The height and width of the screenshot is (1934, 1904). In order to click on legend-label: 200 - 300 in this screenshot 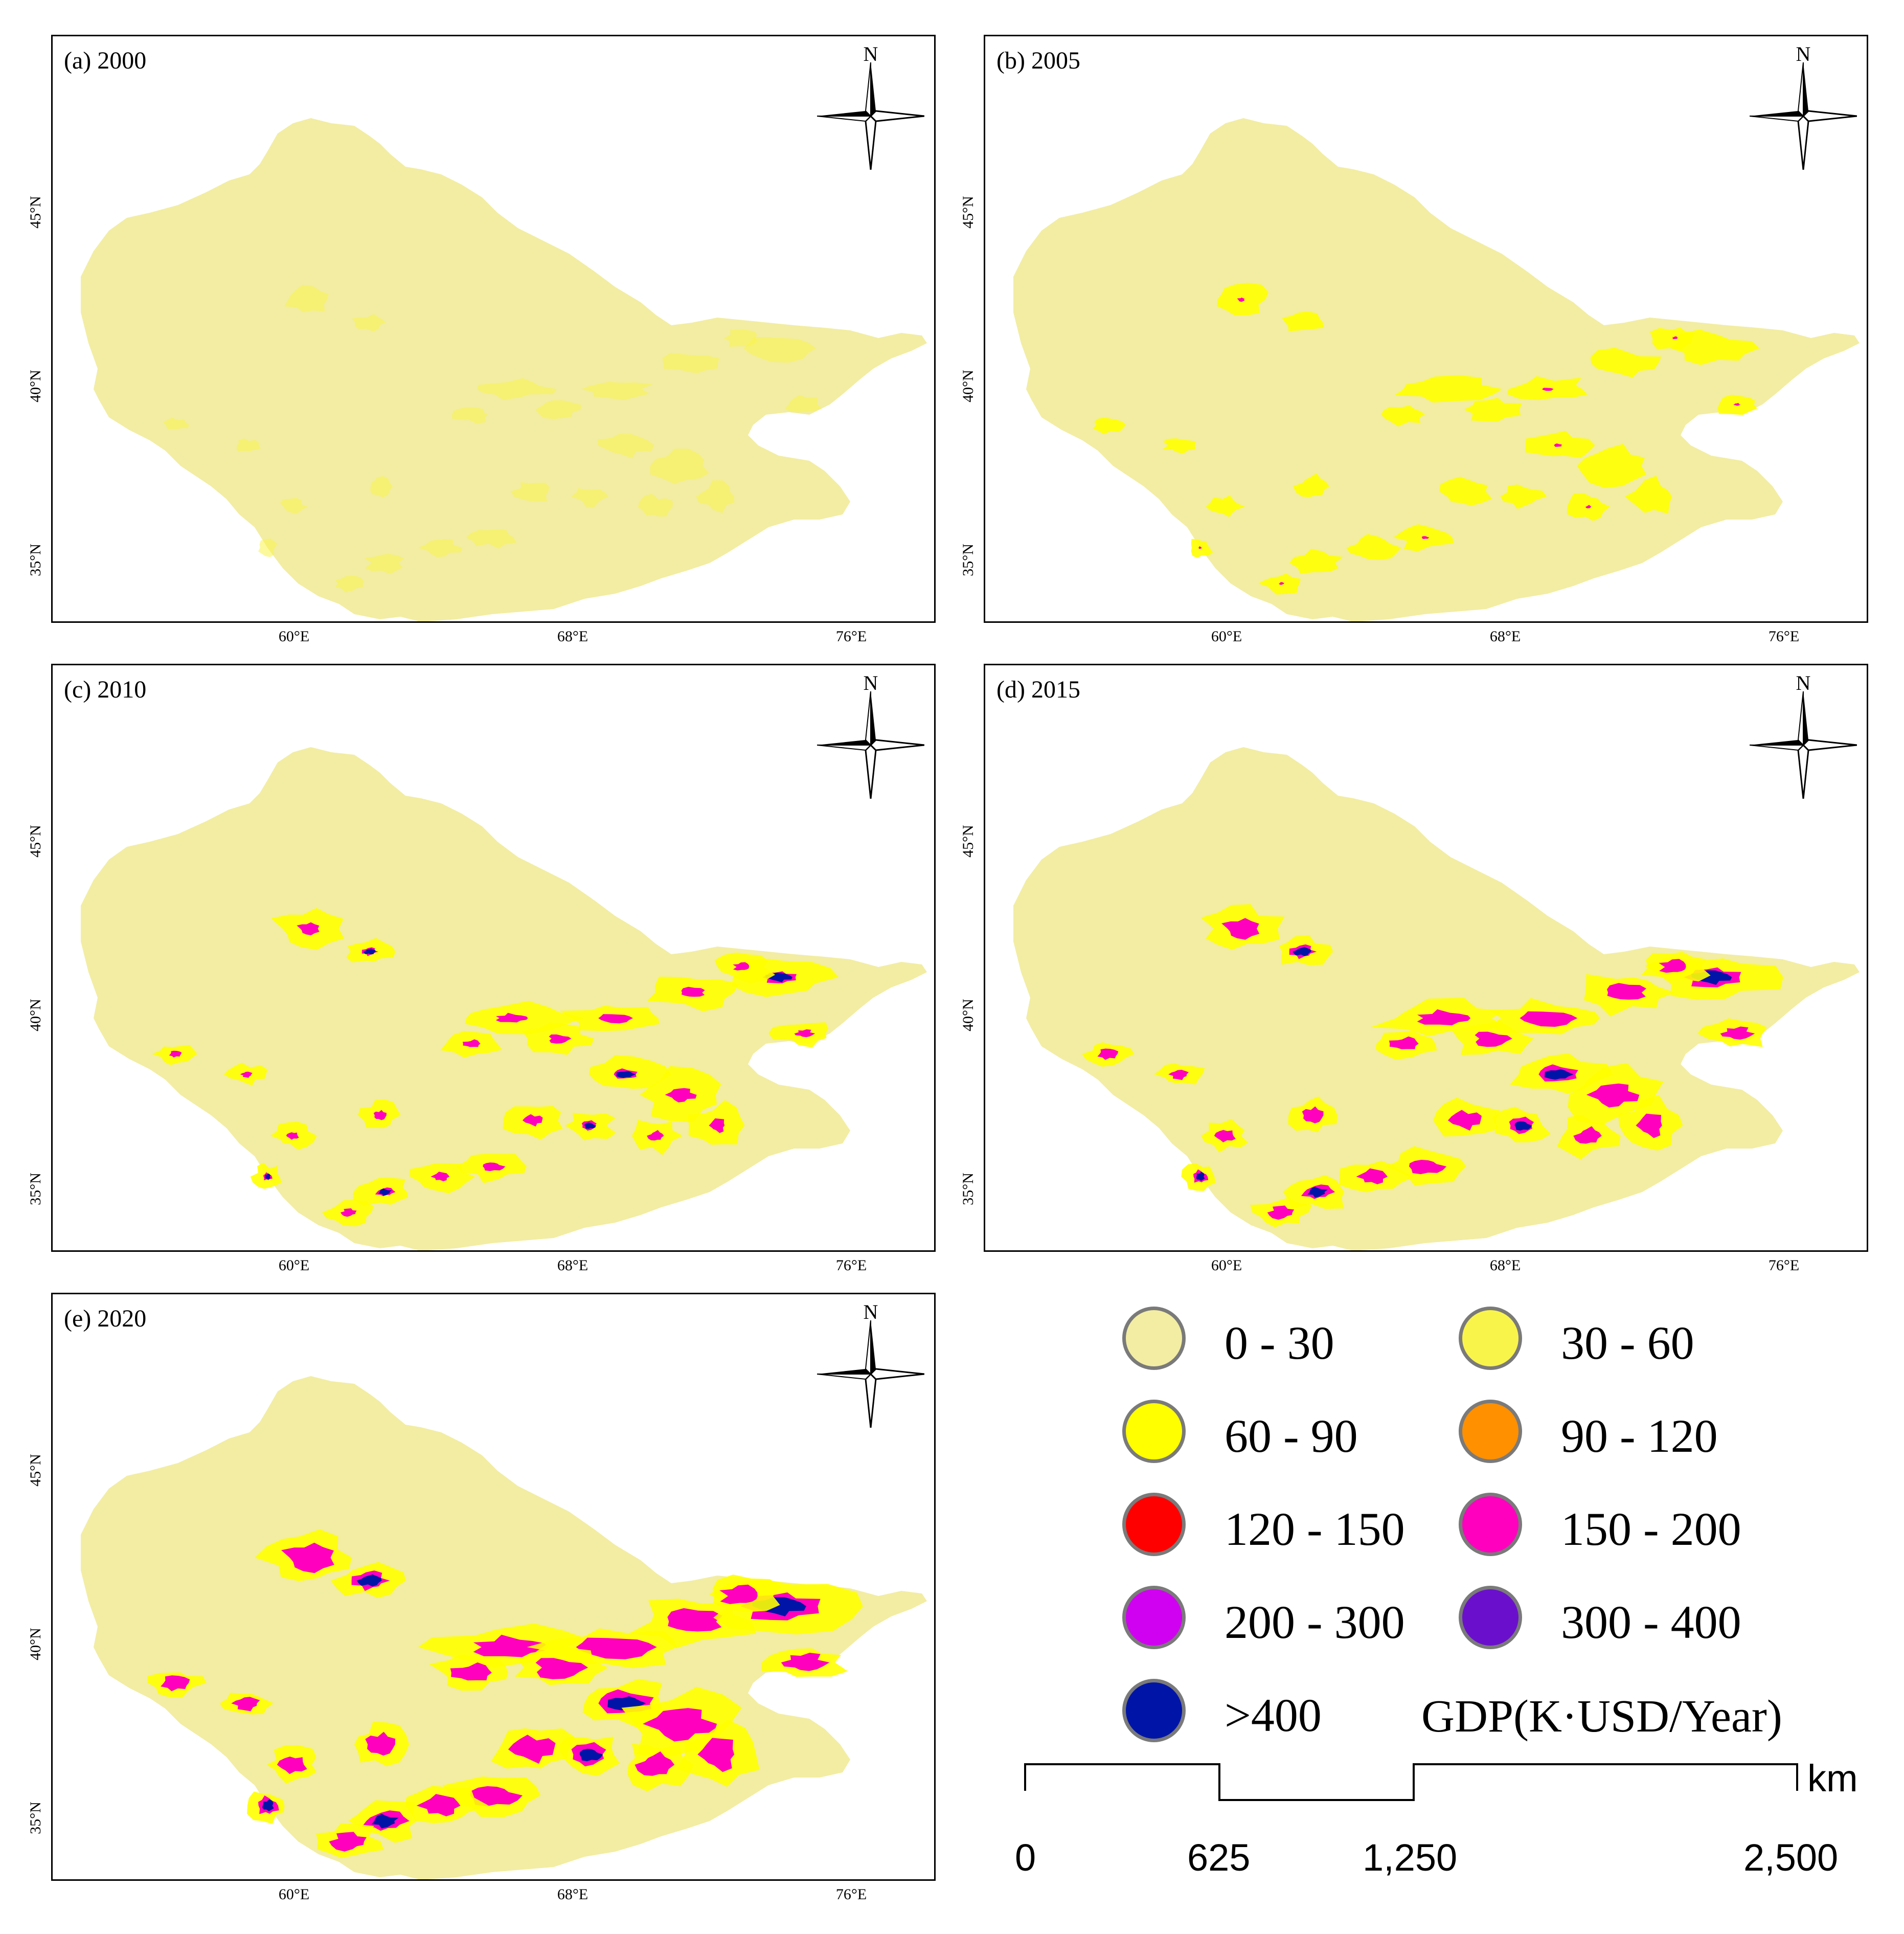, I will do `click(1315, 1622)`.